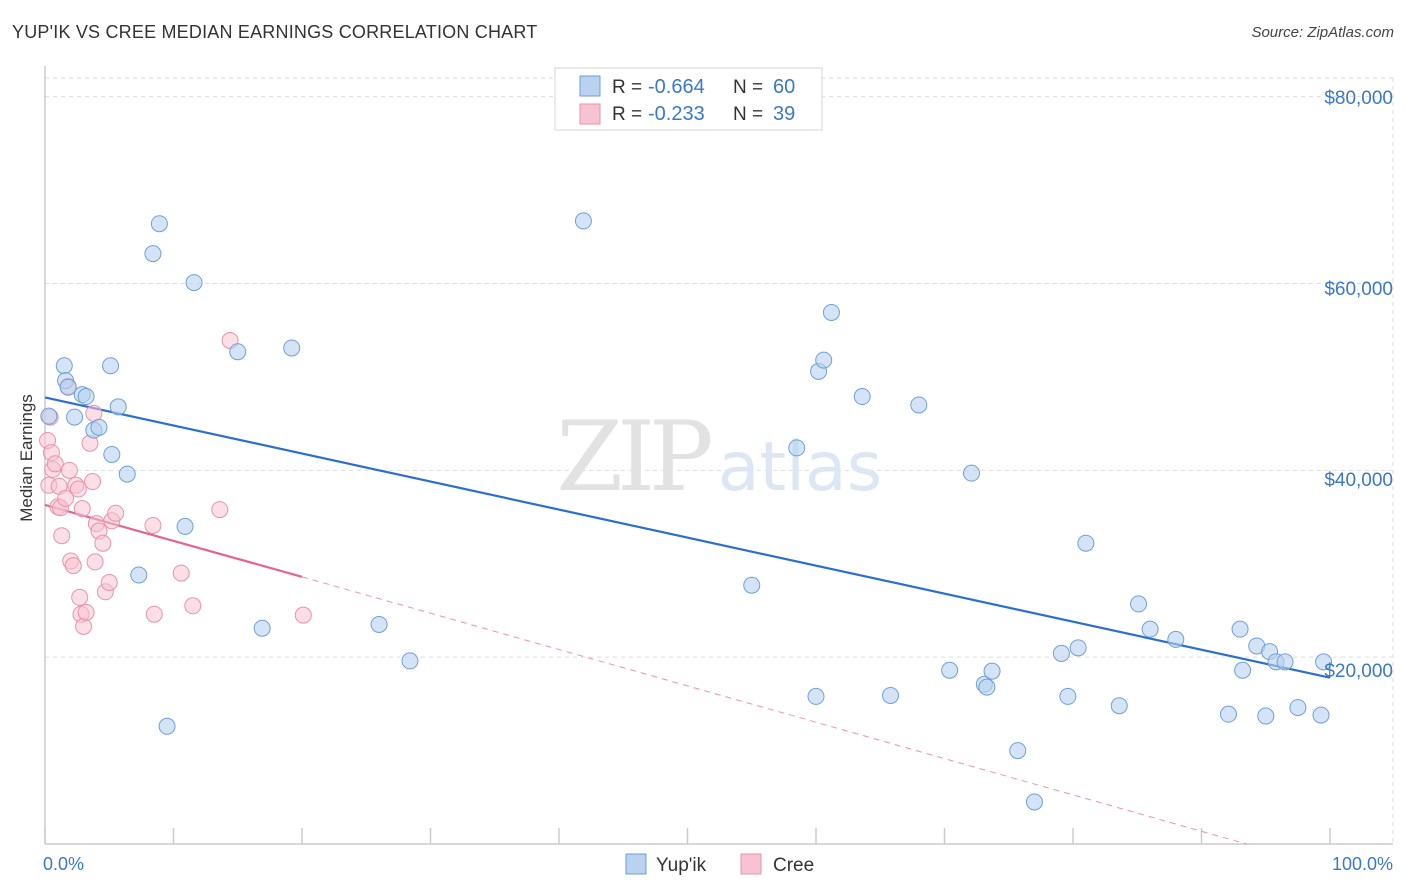 This screenshot has height=892, width=1406. What do you see at coordinates (627, 114) in the screenshot?
I see `legend-r-label-cree: R =` at bounding box center [627, 114].